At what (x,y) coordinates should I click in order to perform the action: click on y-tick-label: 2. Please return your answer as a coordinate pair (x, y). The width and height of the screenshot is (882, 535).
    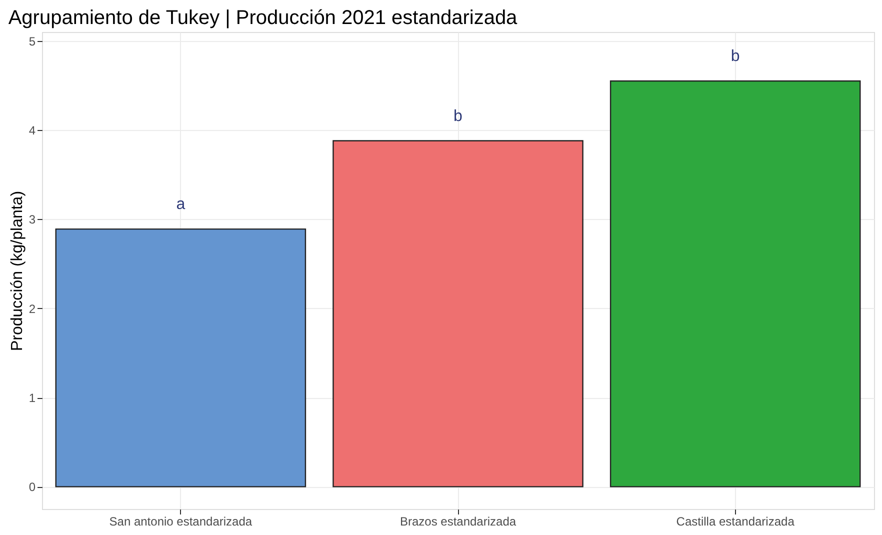
    Looking at the image, I should click on (32, 309).